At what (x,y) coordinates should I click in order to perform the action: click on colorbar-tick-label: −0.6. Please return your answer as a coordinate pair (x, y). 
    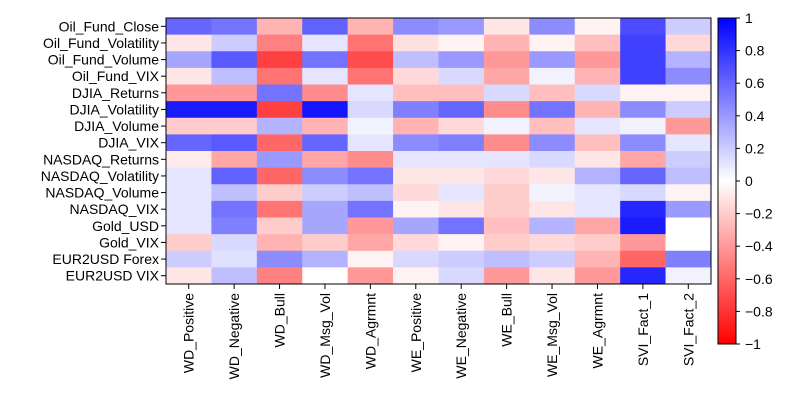
    Looking at the image, I should click on (759, 279).